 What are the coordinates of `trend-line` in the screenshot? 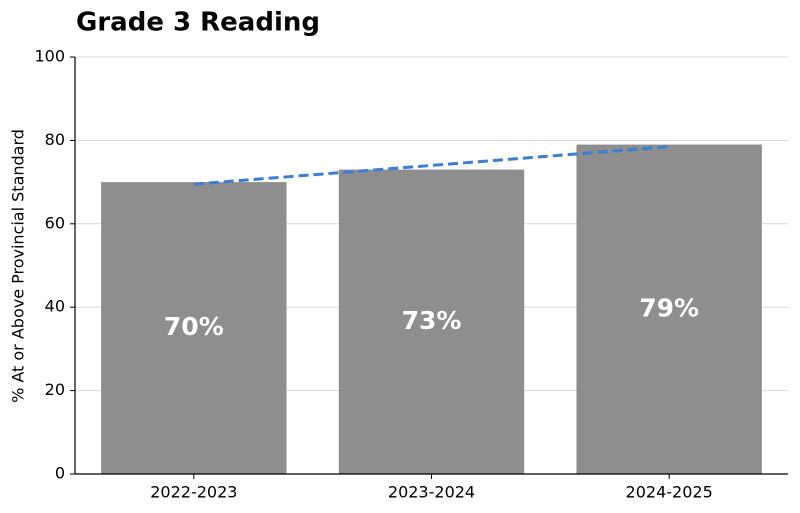 It's located at (431, 165).